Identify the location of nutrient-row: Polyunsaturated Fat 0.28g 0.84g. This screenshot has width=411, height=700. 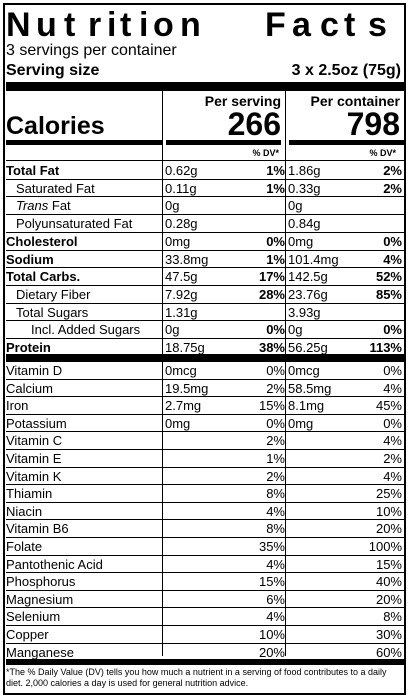
(205, 224).